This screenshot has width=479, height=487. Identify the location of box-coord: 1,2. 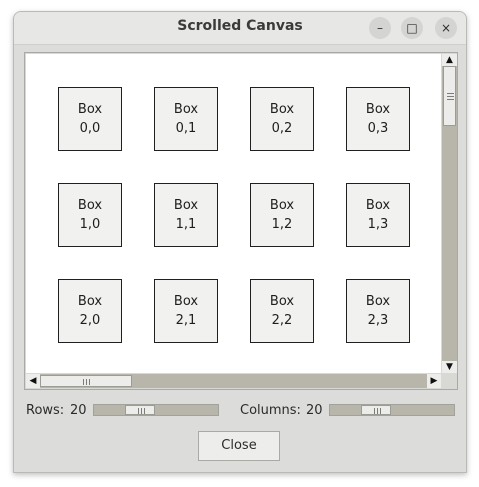
(282, 224).